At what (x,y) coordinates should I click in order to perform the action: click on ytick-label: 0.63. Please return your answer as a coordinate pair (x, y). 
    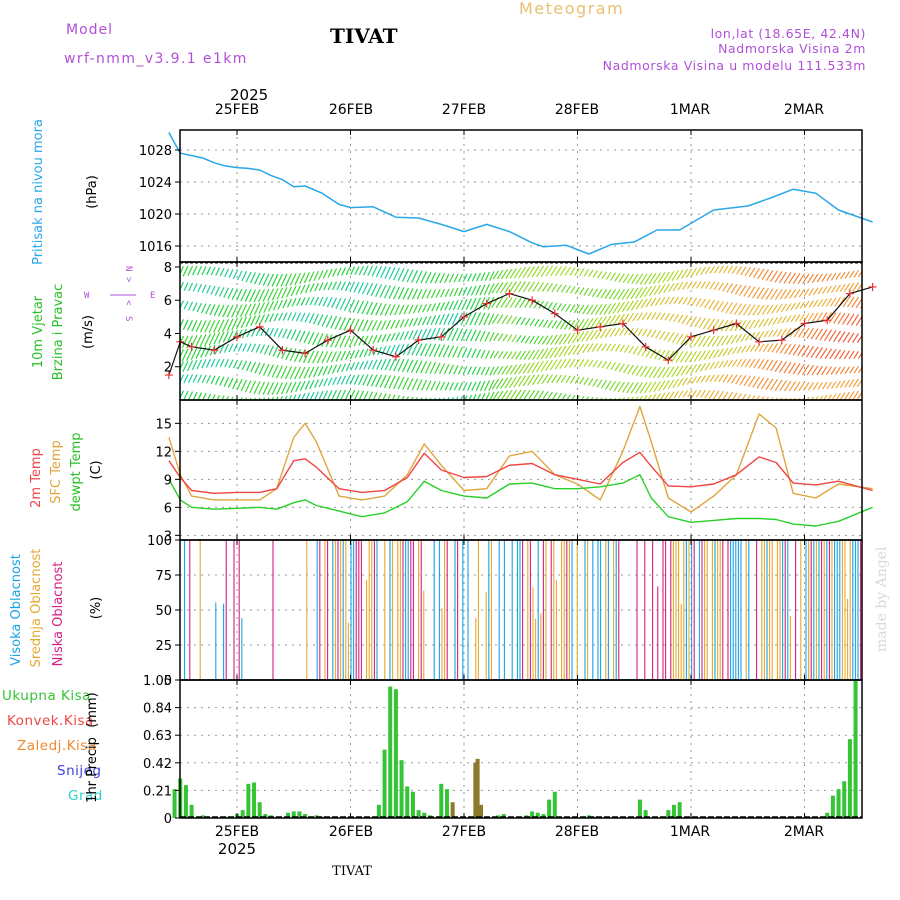
    Looking at the image, I should click on (157, 736).